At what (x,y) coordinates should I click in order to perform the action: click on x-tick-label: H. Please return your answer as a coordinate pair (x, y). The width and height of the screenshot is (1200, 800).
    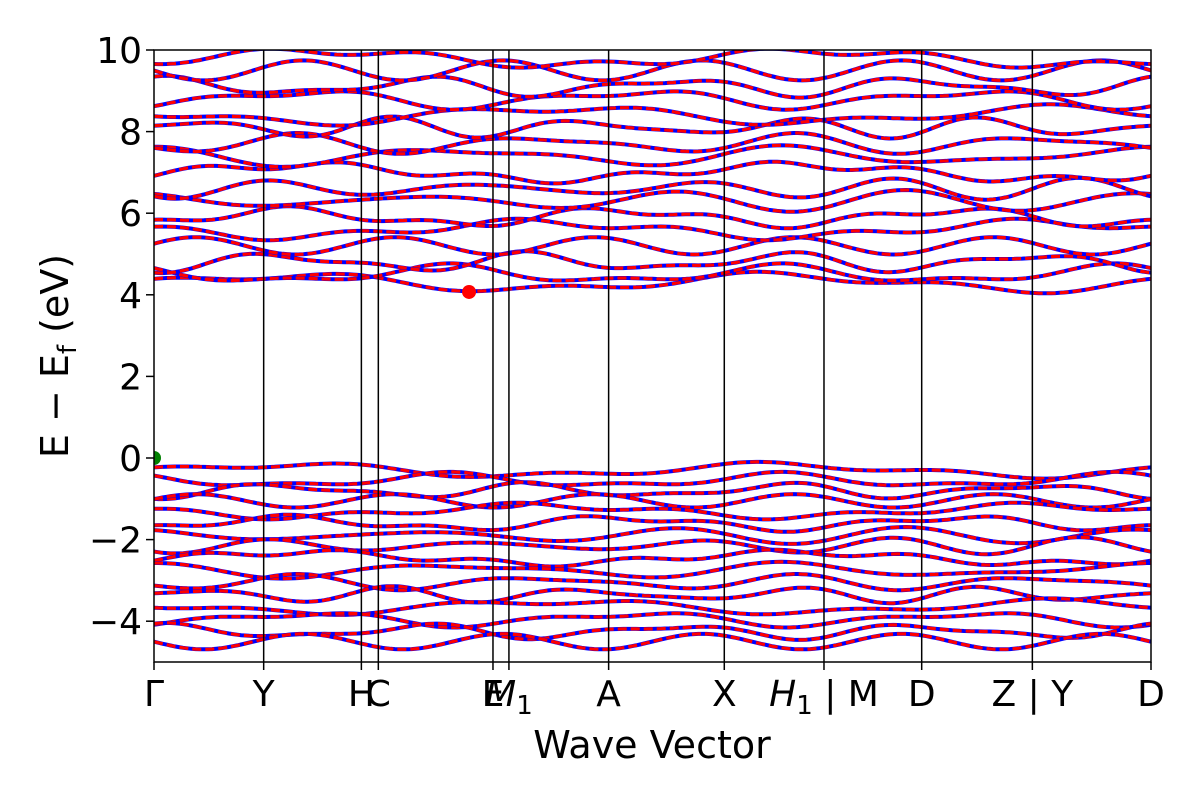
    Looking at the image, I should click on (361, 694).